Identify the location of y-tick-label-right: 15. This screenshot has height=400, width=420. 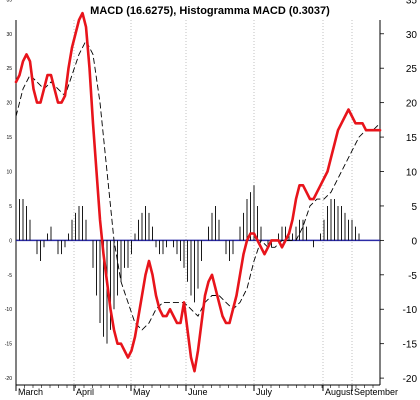
(412, 138).